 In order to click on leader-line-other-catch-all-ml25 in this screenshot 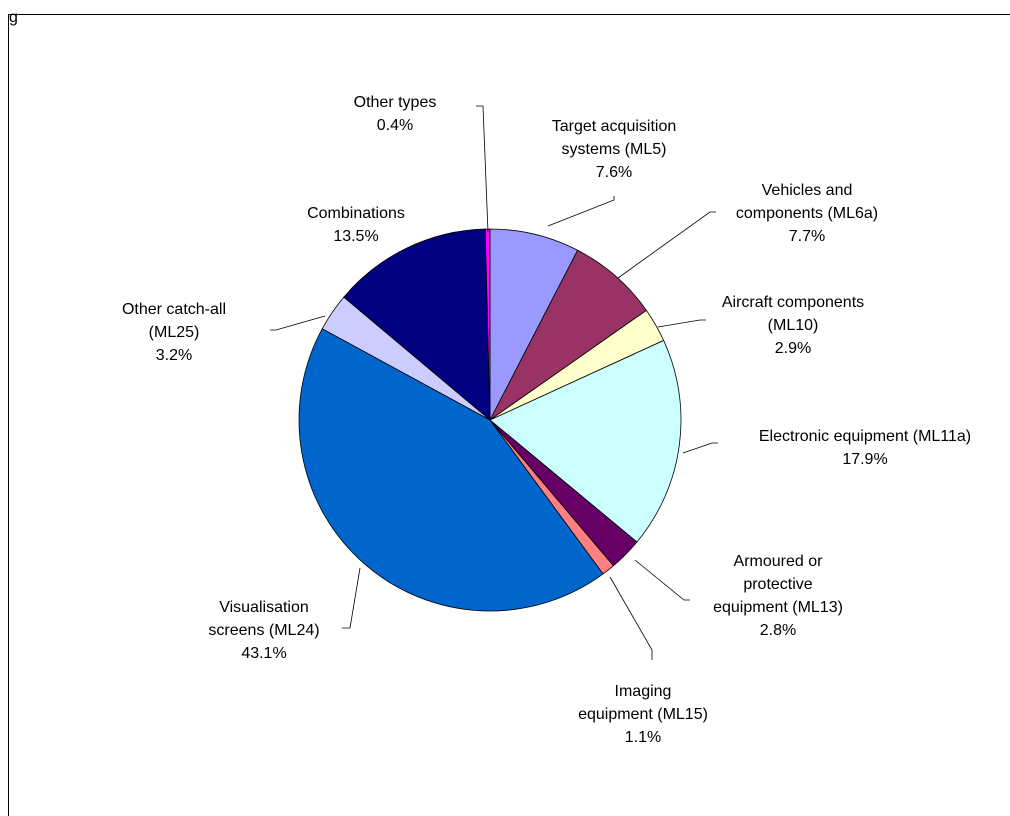, I will do `click(298, 323)`.